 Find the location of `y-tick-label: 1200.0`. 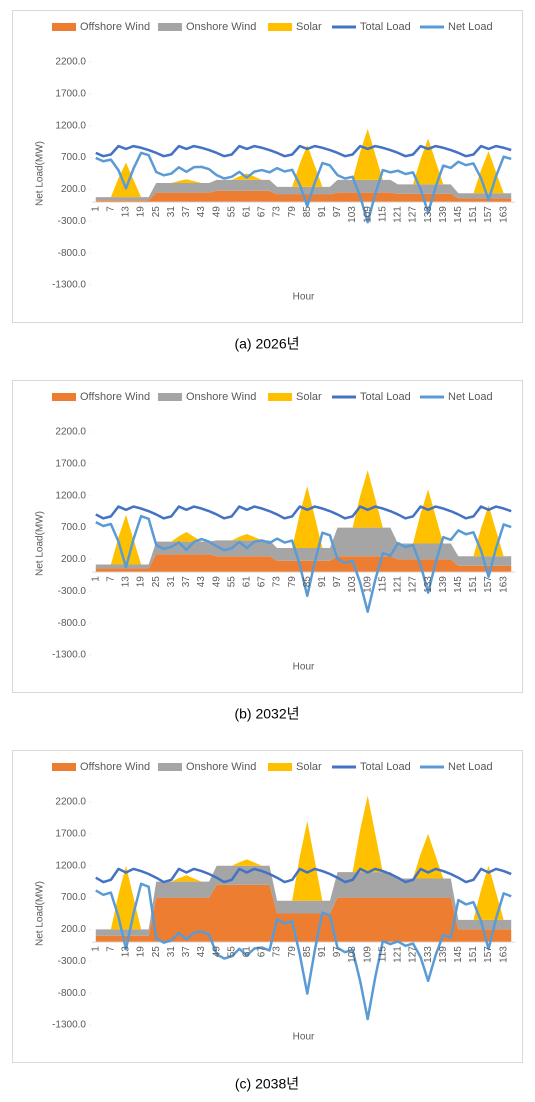

y-tick-label: 1200.0 is located at coordinates (70, 865).